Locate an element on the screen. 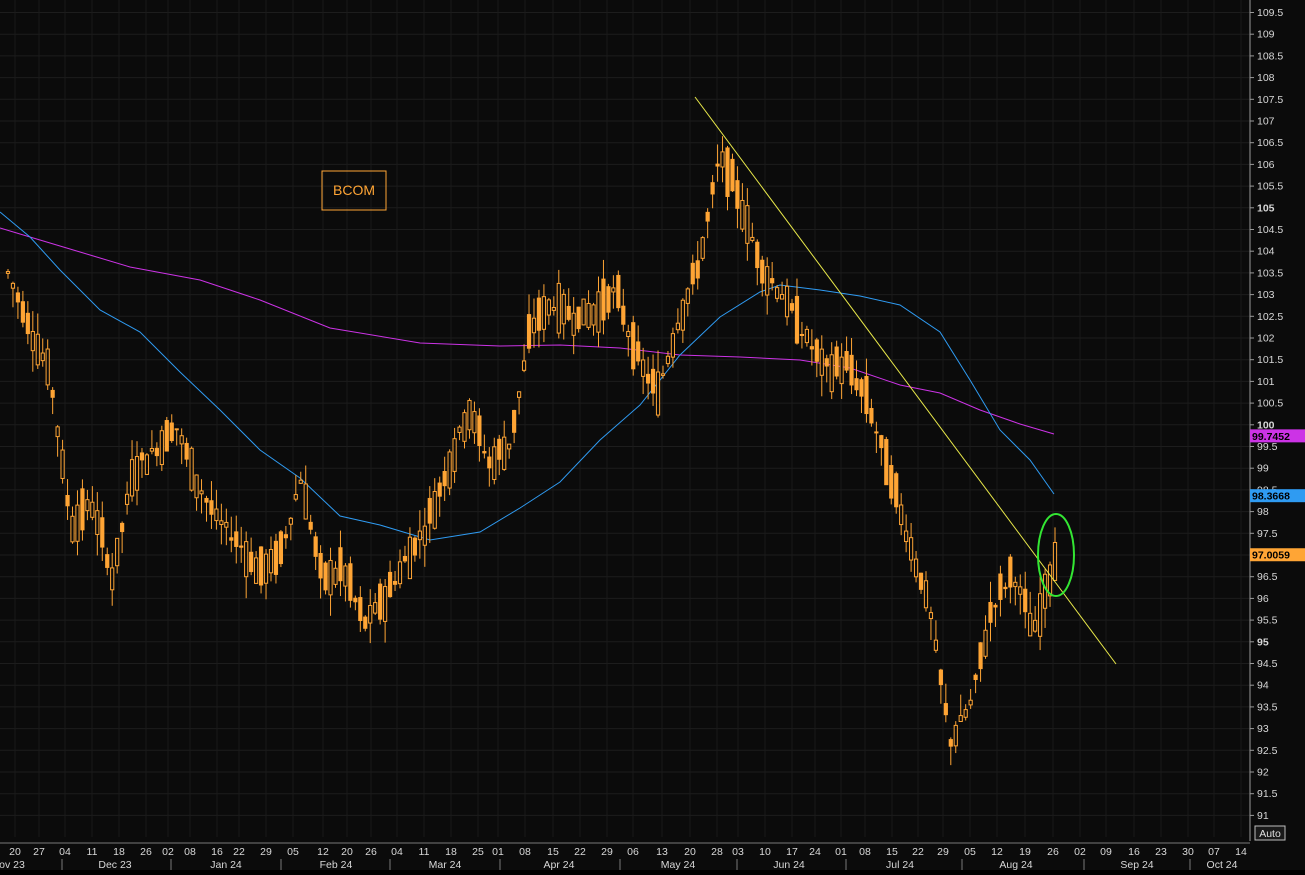 The image size is (1305, 875). y-tick-label: 94.5 is located at coordinates (1267, 664).